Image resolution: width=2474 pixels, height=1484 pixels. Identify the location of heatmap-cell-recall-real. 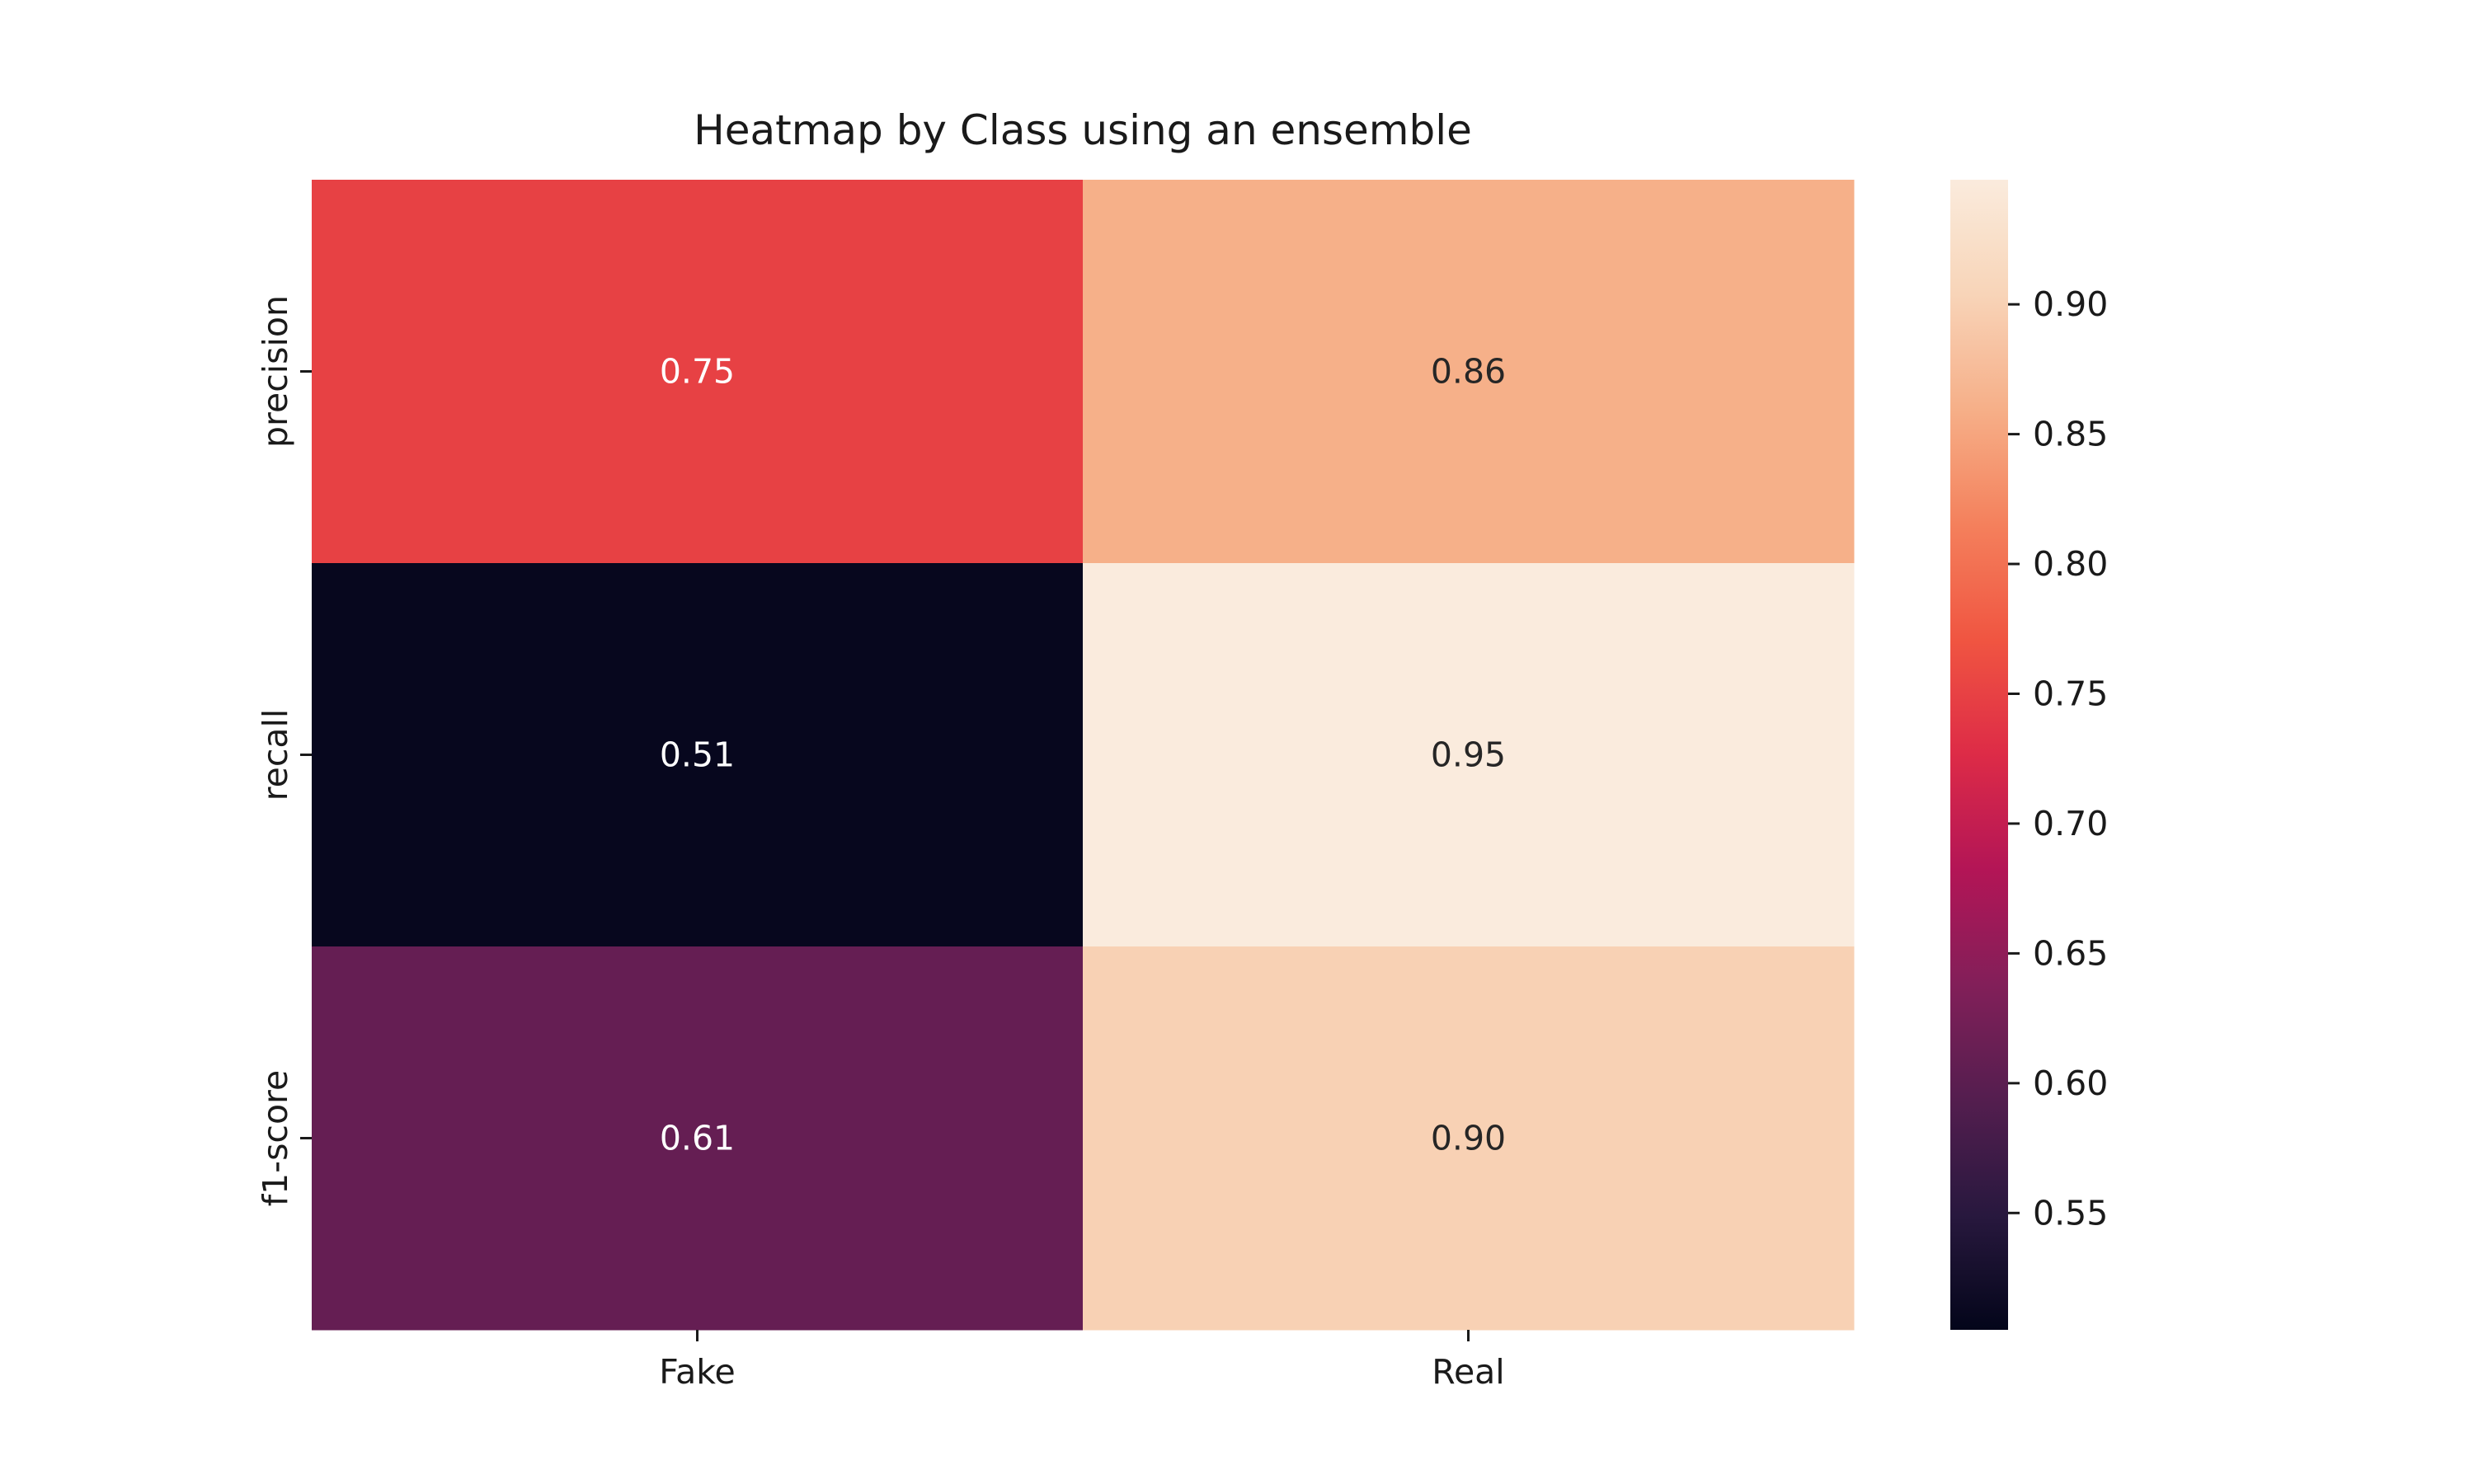
(1469, 755).